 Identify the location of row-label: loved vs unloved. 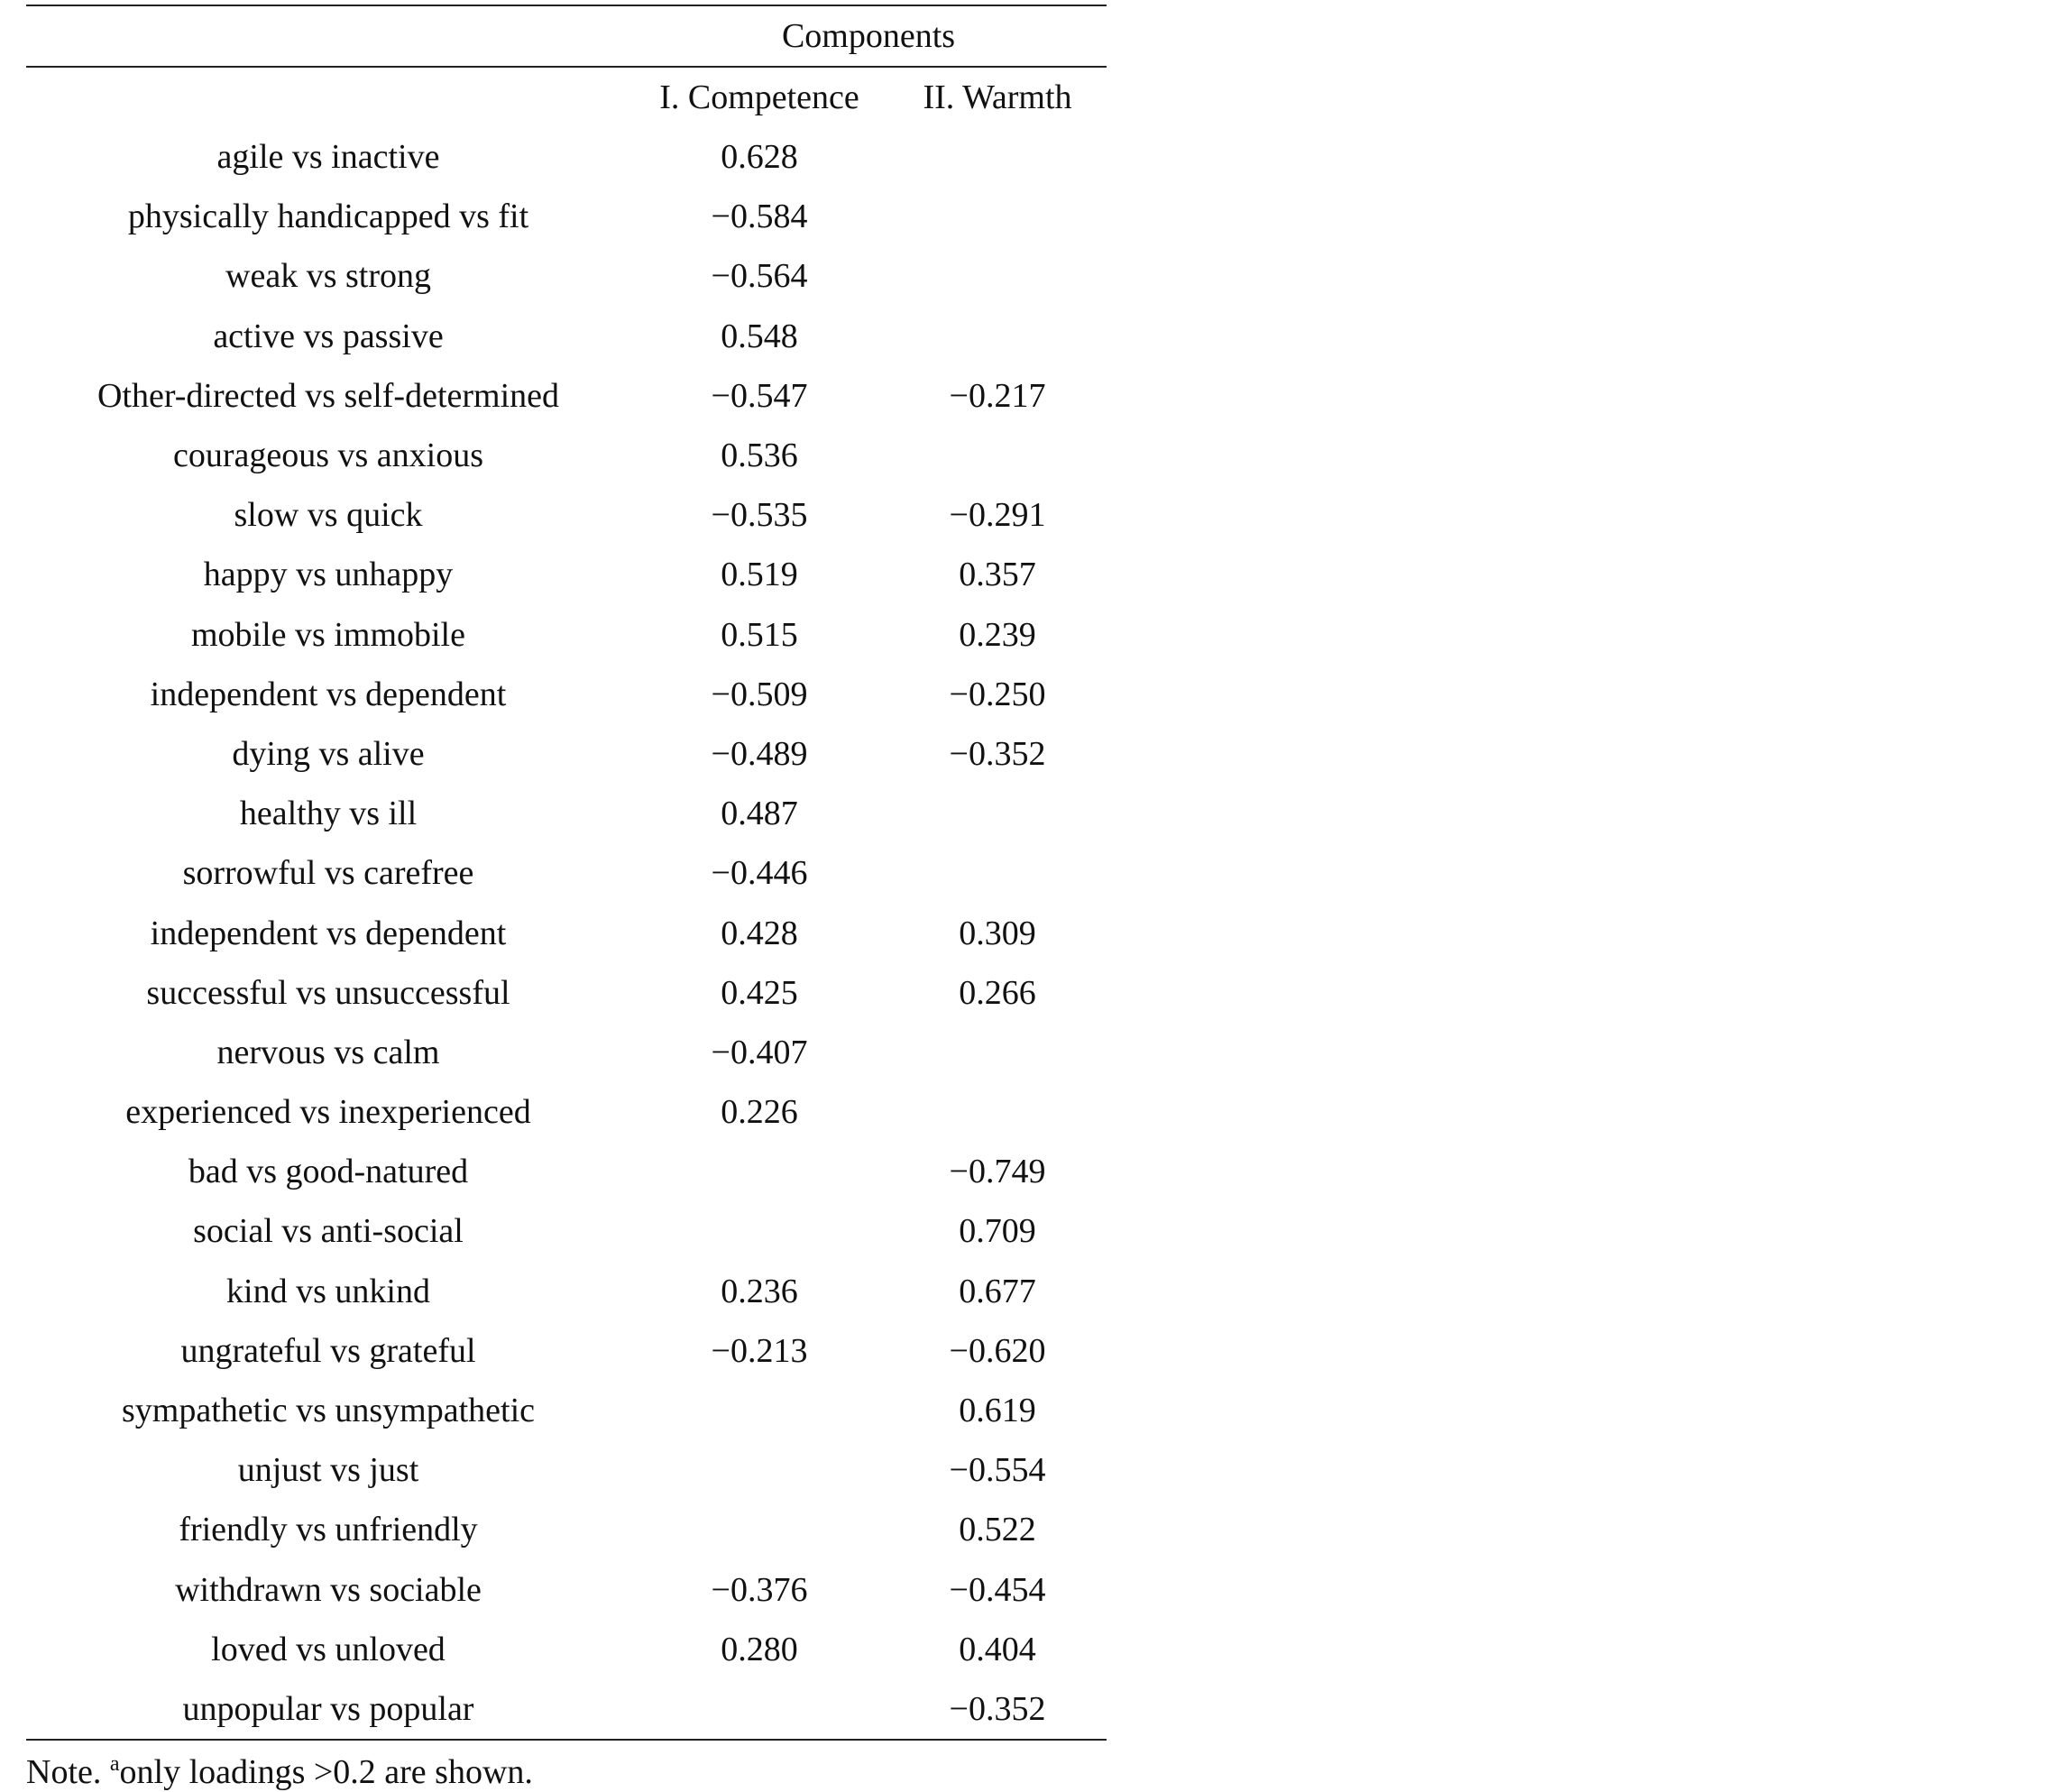
(328, 1649).